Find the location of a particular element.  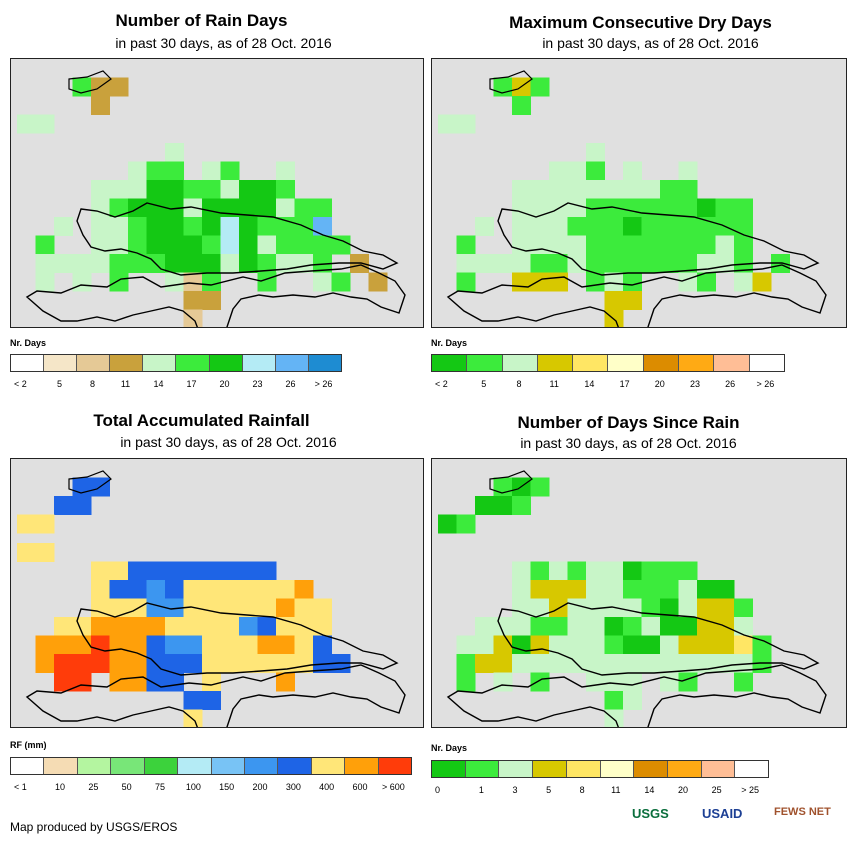

credit-text: Map produced by USGS/EROS is located at coordinates (94, 827).